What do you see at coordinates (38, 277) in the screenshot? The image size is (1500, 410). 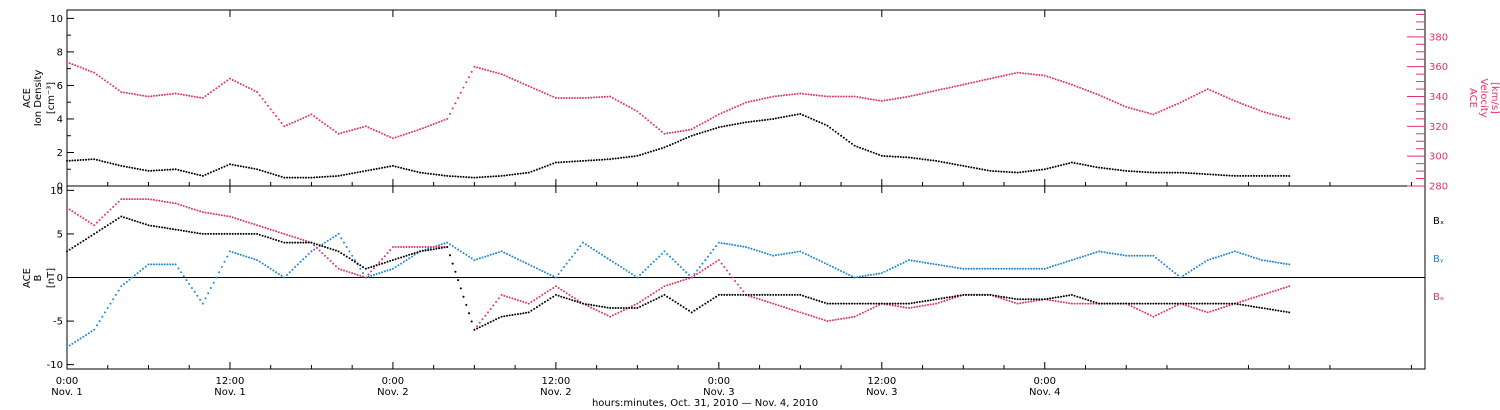 I see `bottom-ylabel-2: B` at bounding box center [38, 277].